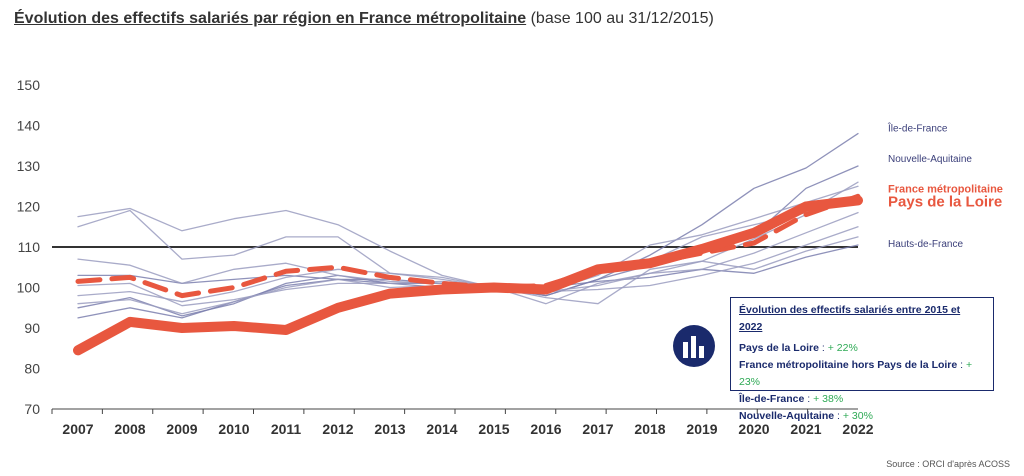 The width and height of the screenshot is (1024, 476). I want to click on y-tick-label: 150, so click(29, 85).